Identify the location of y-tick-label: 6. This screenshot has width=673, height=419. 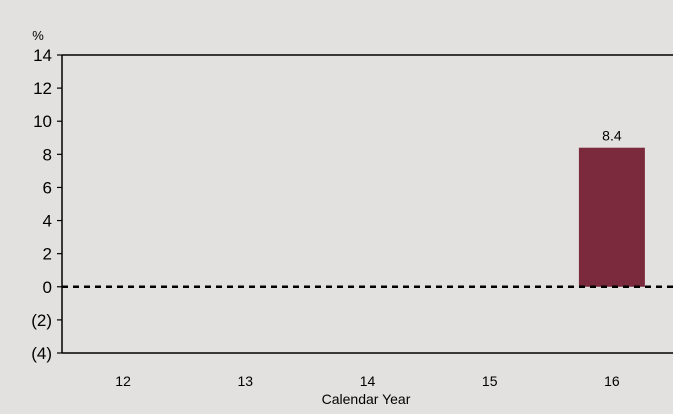
(47, 187).